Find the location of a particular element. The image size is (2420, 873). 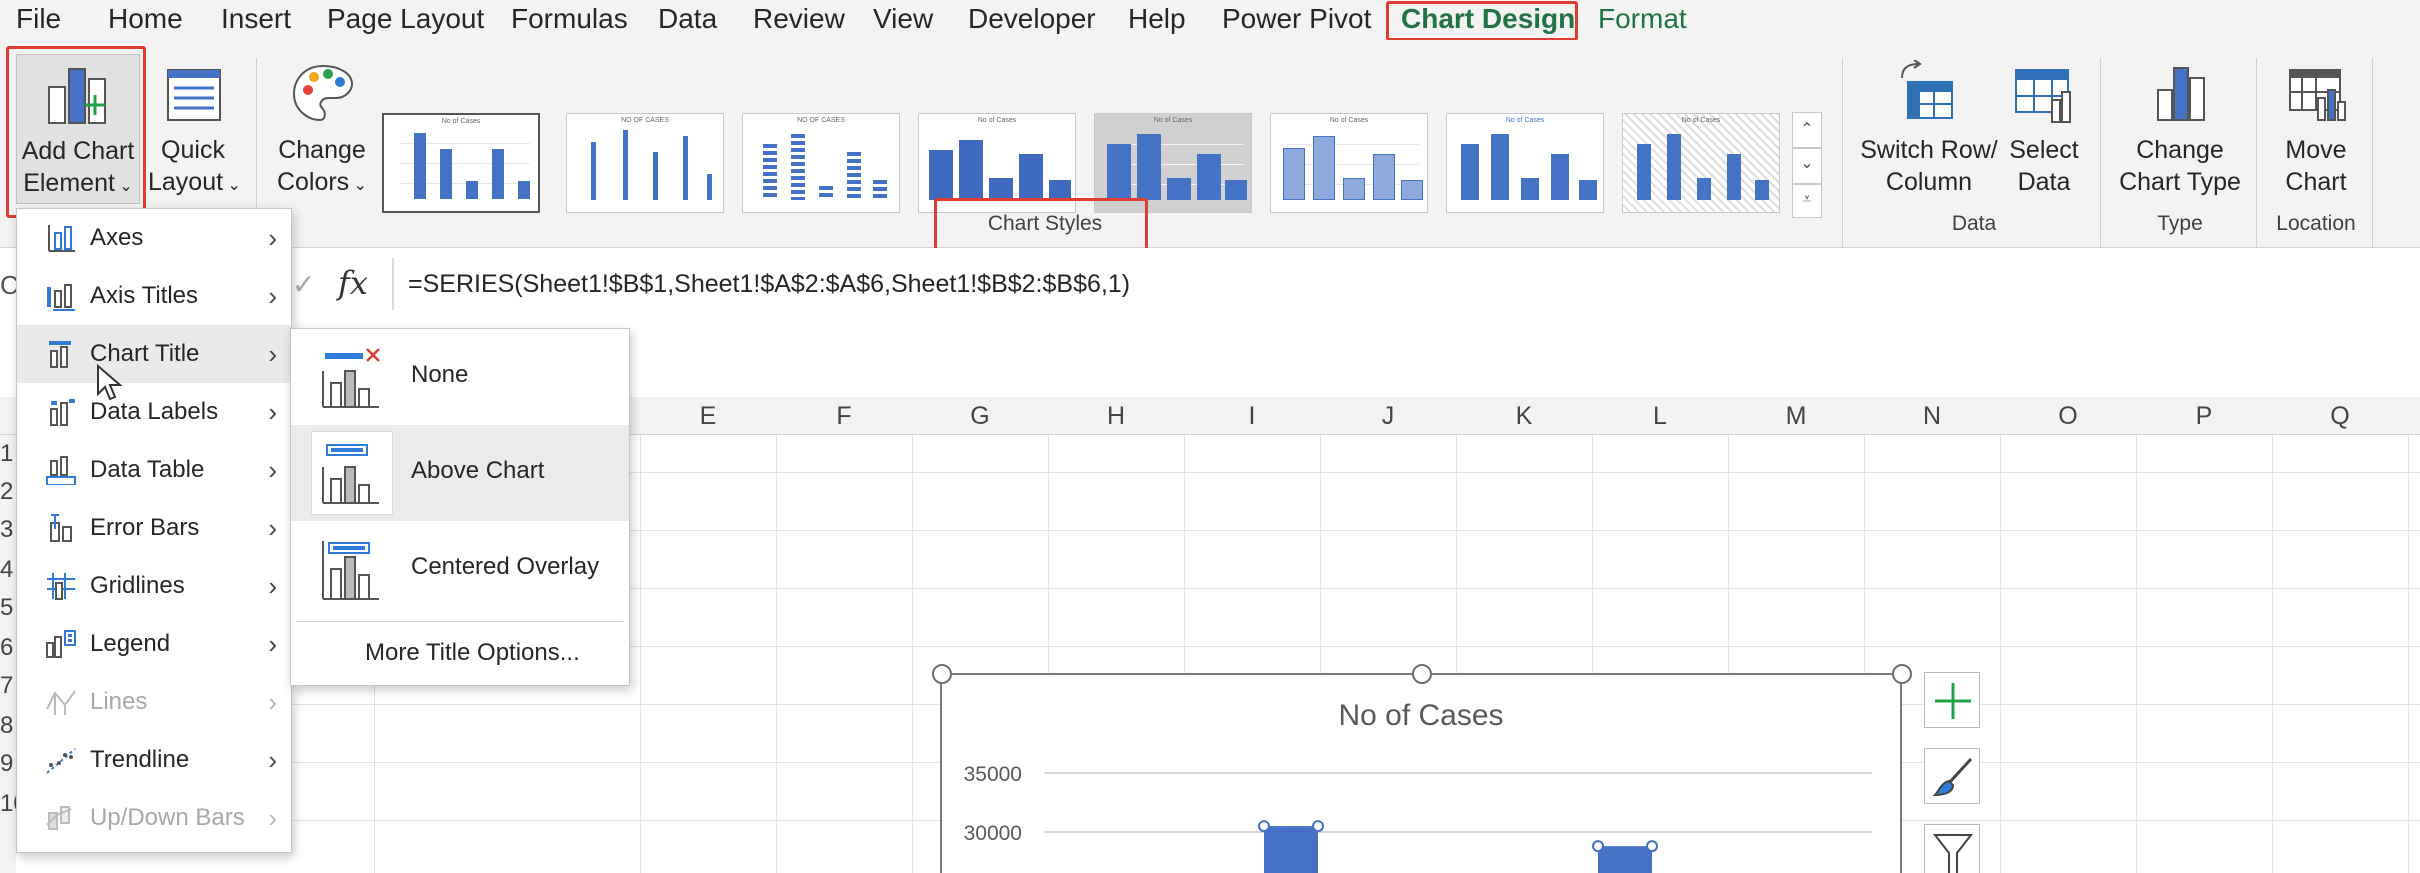

select-data-button: Select Data is located at coordinates (2044, 129).